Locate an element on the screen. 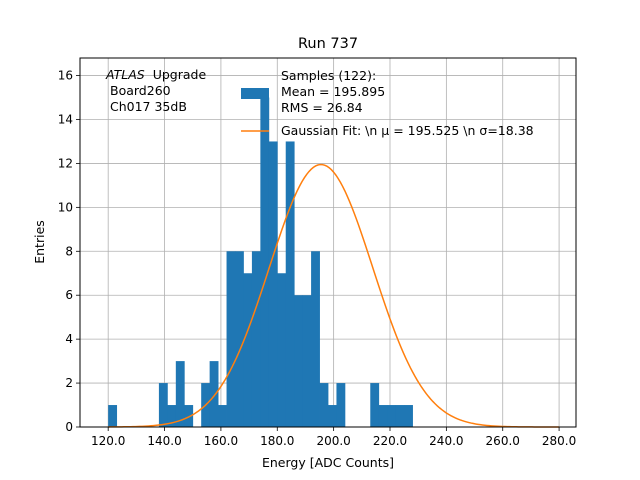  chart-title: Run 737 is located at coordinates (328, 44).